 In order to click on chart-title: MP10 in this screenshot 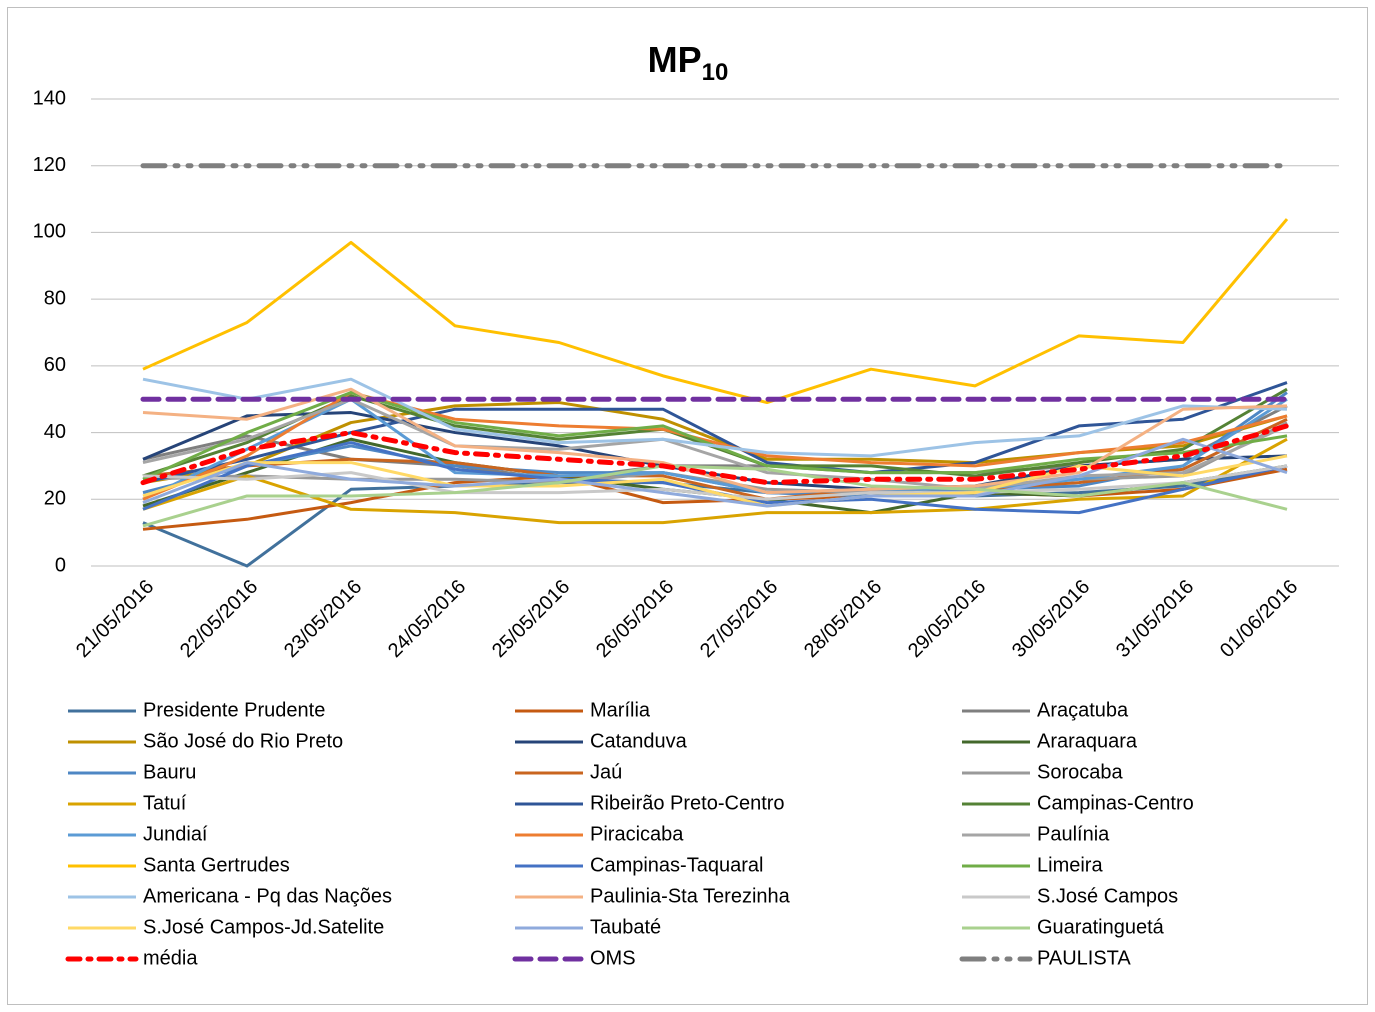, I will do `click(688, 63)`.